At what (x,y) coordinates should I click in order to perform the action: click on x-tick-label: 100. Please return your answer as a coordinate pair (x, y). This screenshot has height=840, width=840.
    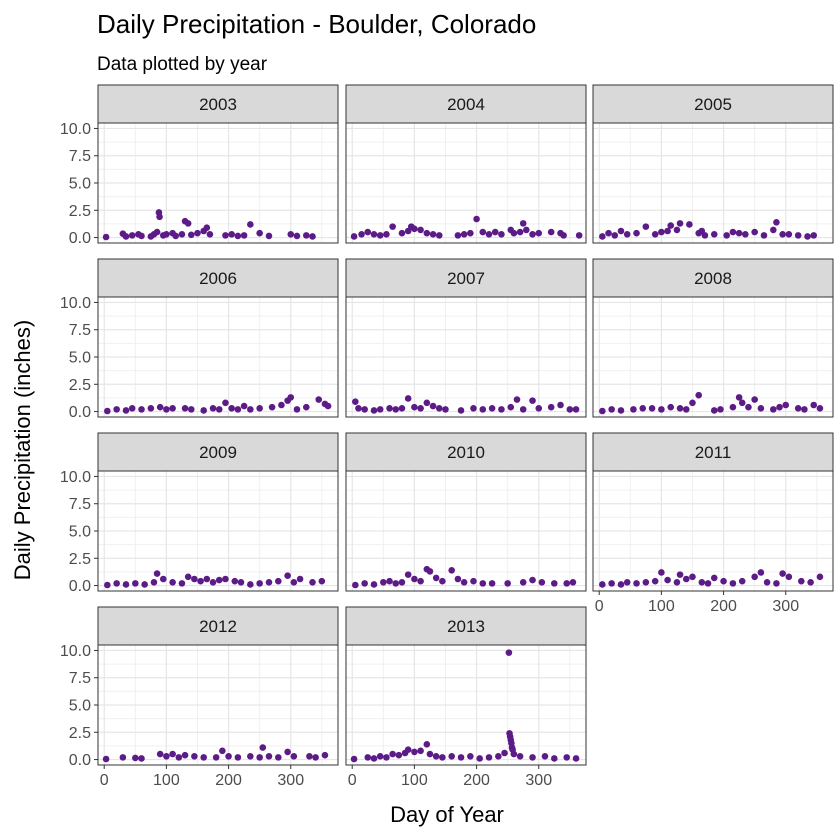
    Looking at the image, I should click on (661, 606).